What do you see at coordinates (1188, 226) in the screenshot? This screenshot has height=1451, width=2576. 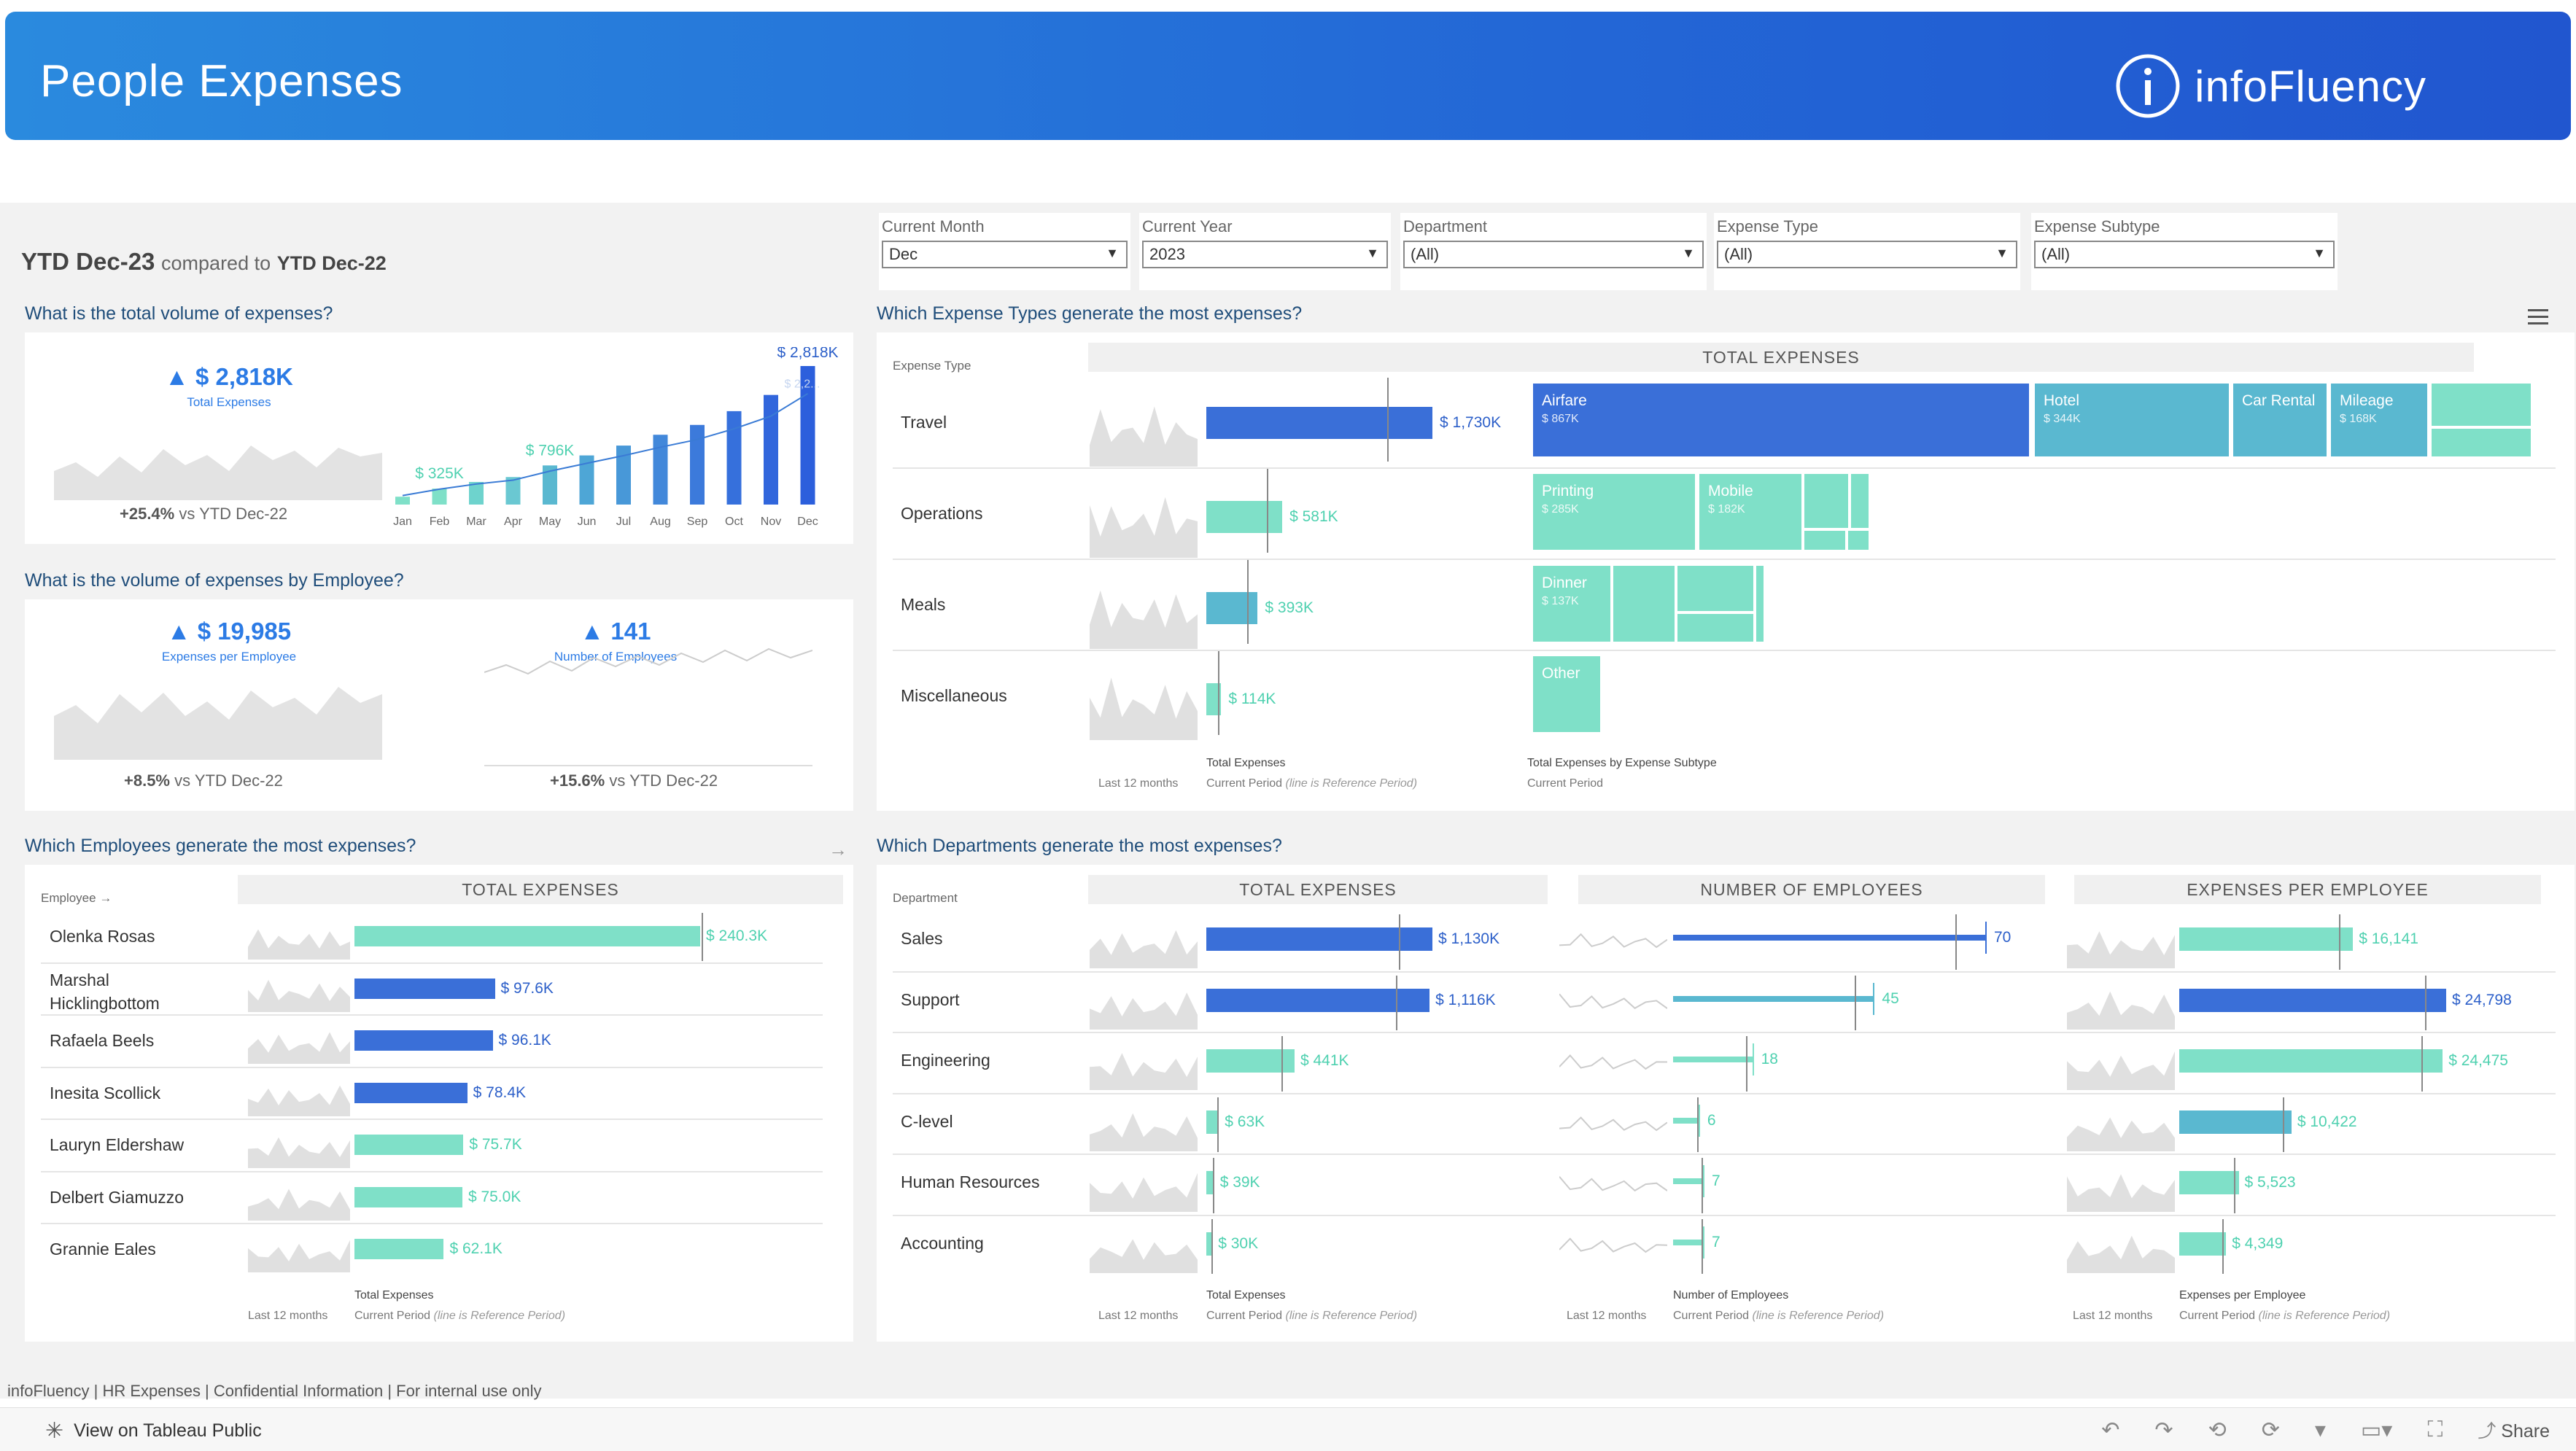 I see `filter-label: Current Year` at bounding box center [1188, 226].